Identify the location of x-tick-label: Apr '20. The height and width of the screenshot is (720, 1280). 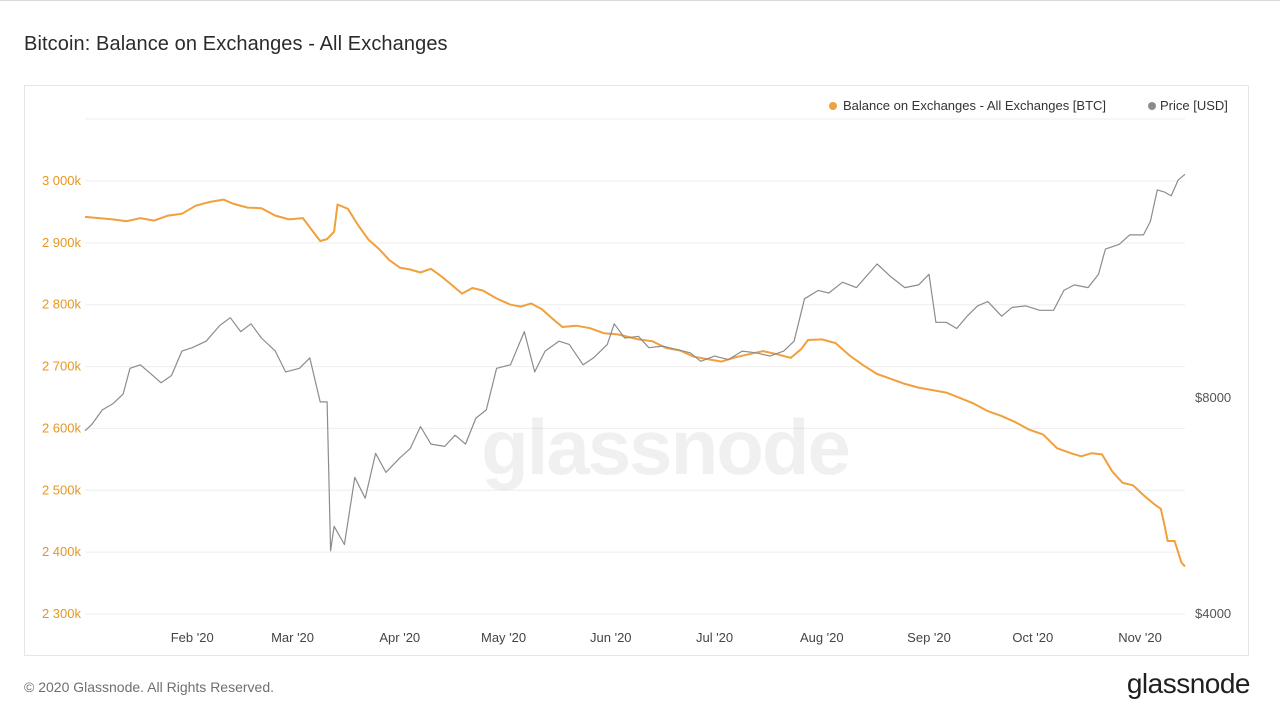
(399, 637).